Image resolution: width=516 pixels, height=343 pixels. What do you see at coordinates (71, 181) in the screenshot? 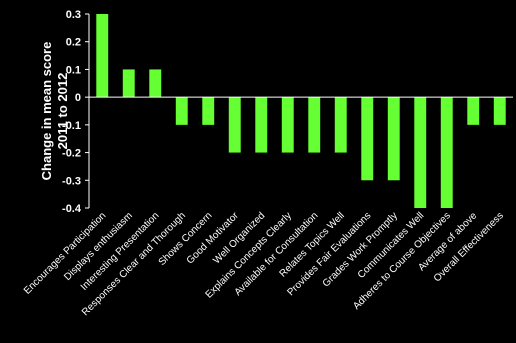
I see `y-tick-label: -0.3` at bounding box center [71, 181].